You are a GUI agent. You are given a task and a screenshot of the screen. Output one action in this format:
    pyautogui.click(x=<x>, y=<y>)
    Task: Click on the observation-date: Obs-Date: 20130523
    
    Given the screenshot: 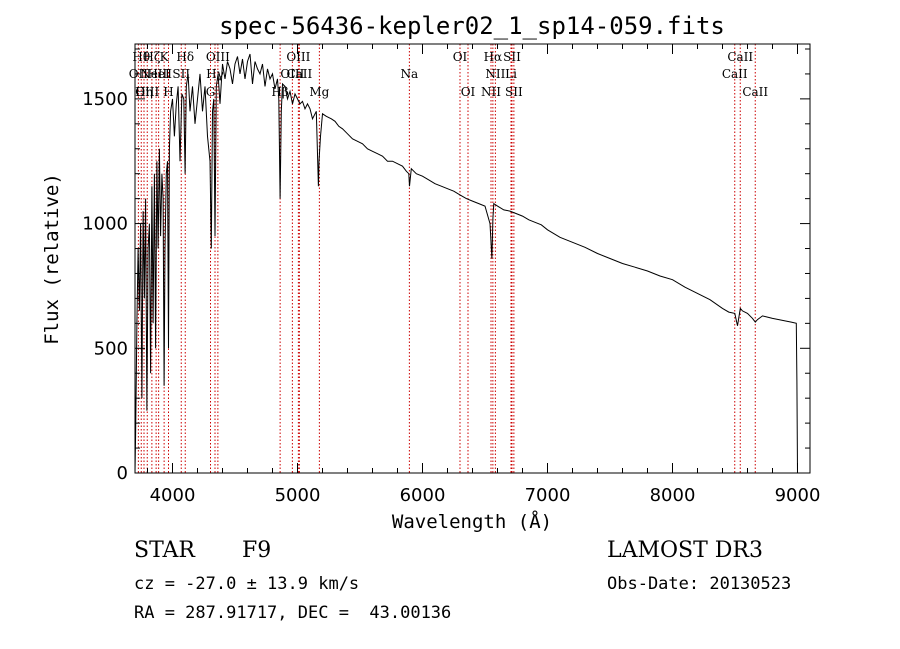 What is the action you would take?
    pyautogui.click(x=699, y=584)
    